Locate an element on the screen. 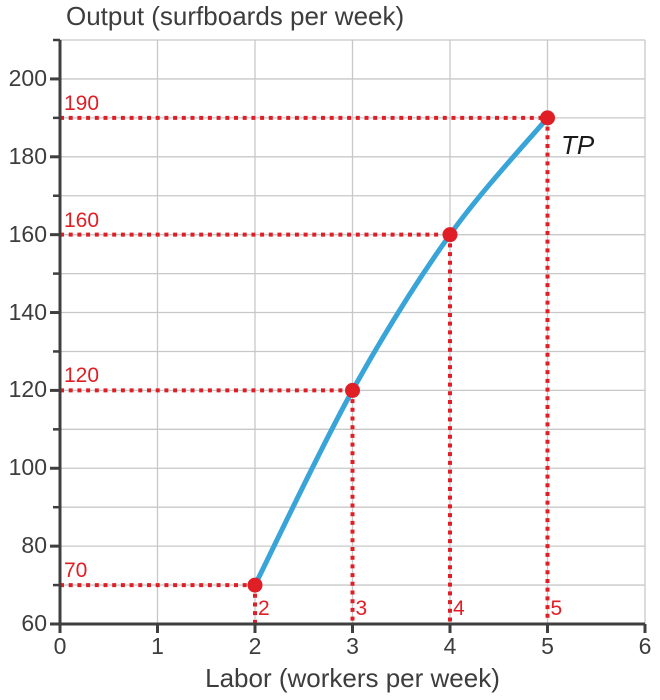 The width and height of the screenshot is (660, 700). y-axis-title: Output (surfboards per week) is located at coordinates (235, 16).